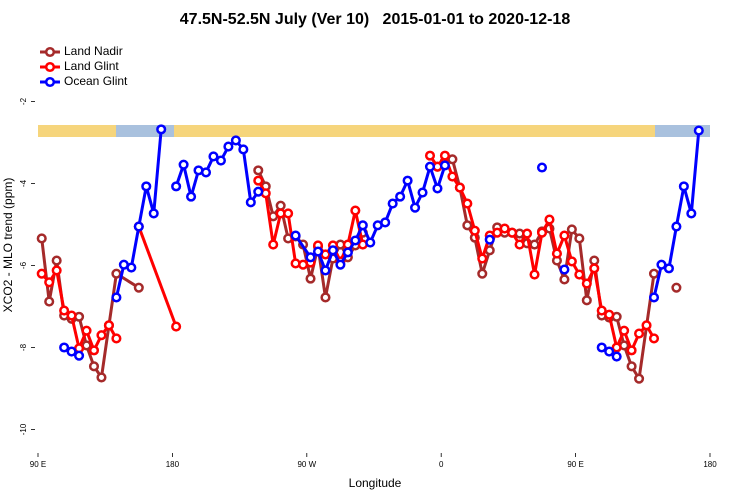  I want to click on land-ocean-band, so click(374, 131).